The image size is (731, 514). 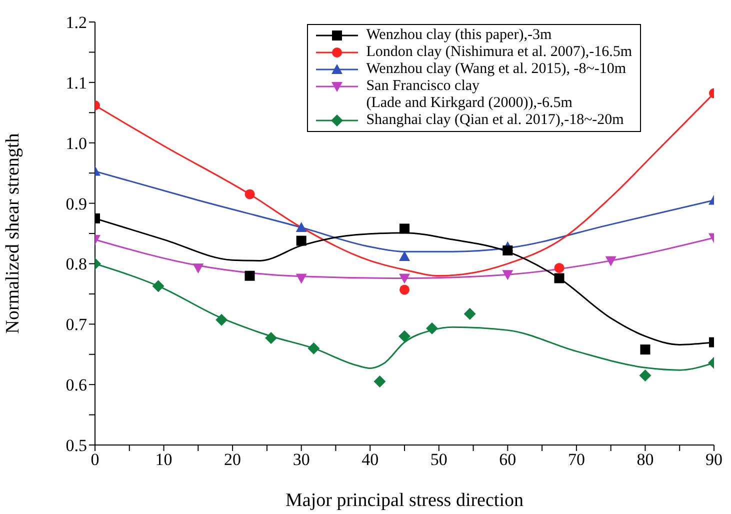 What do you see at coordinates (77, 324) in the screenshot?
I see `y-tick-label: 0.7` at bounding box center [77, 324].